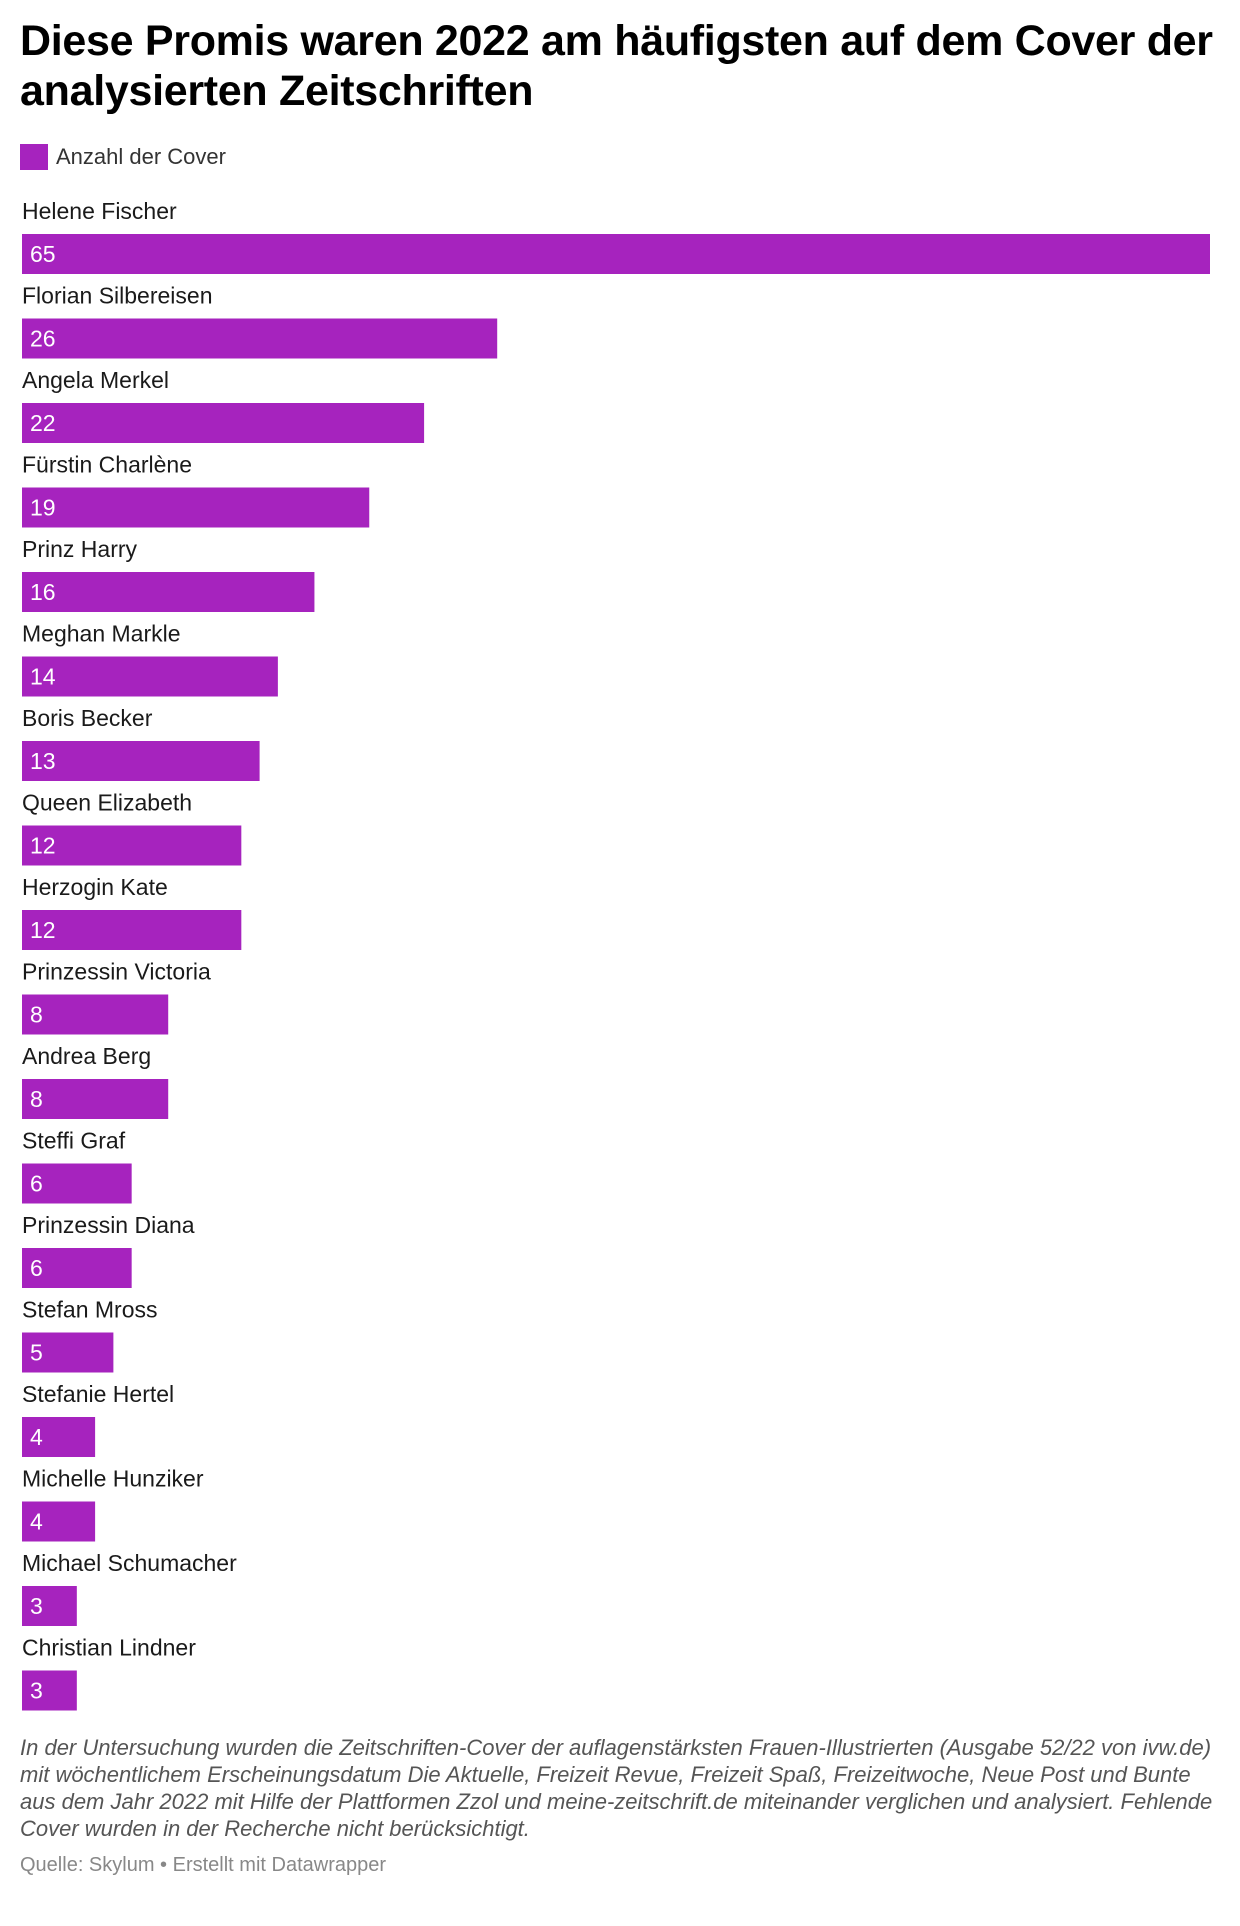 Image resolution: width=1240 pixels, height=1926 pixels. I want to click on category-label: Stefanie Hertel, so click(98, 1394).